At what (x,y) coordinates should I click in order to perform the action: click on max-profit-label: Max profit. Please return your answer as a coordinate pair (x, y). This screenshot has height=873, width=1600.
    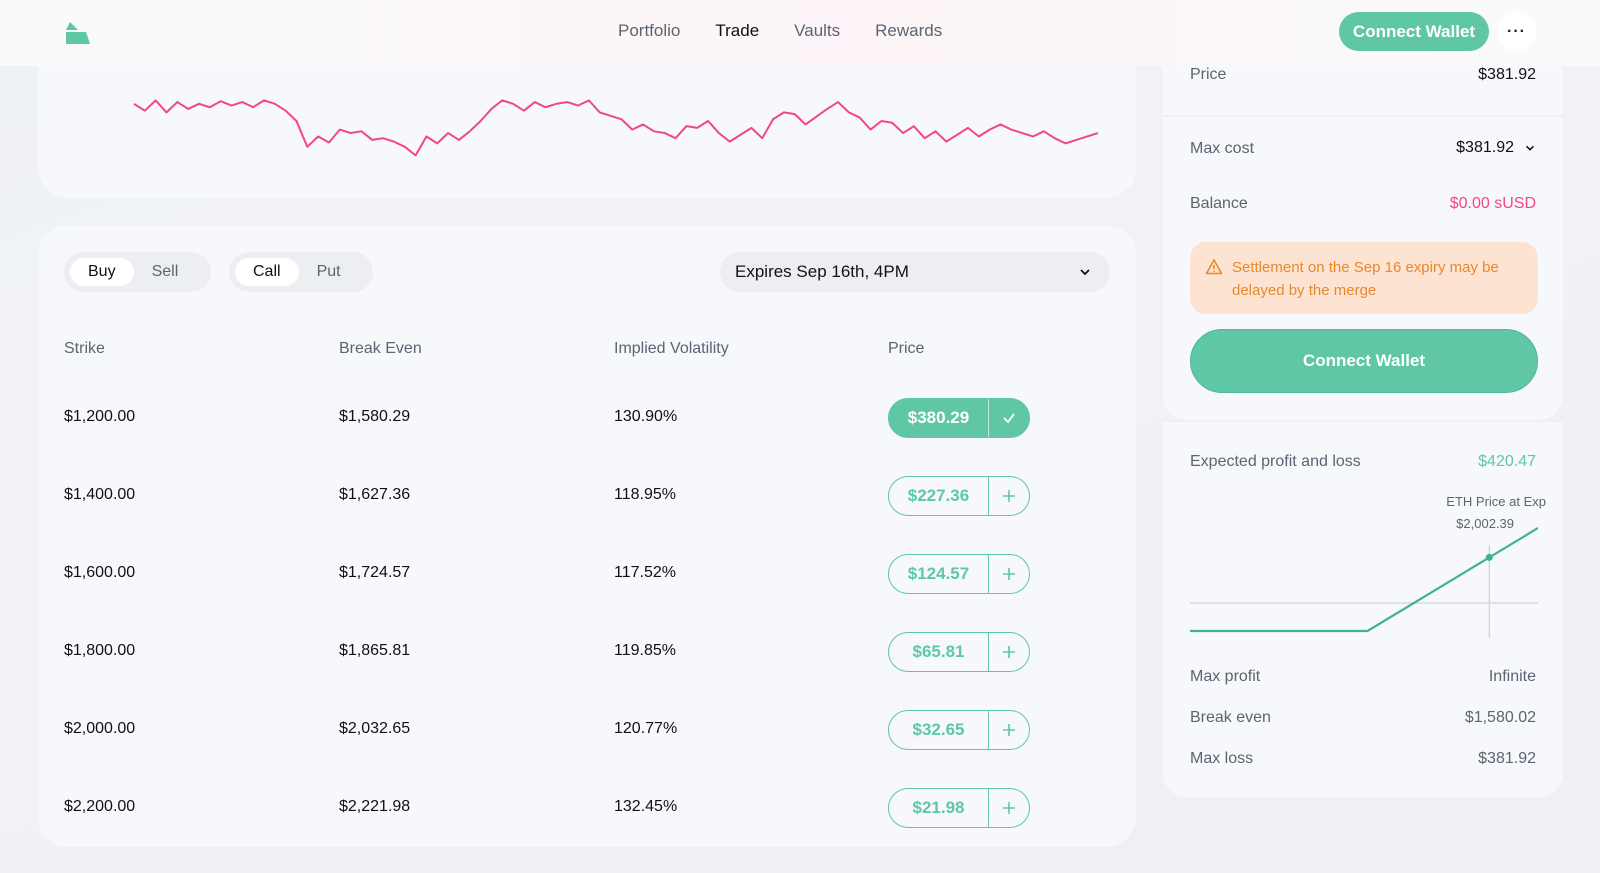
    Looking at the image, I should click on (1225, 676).